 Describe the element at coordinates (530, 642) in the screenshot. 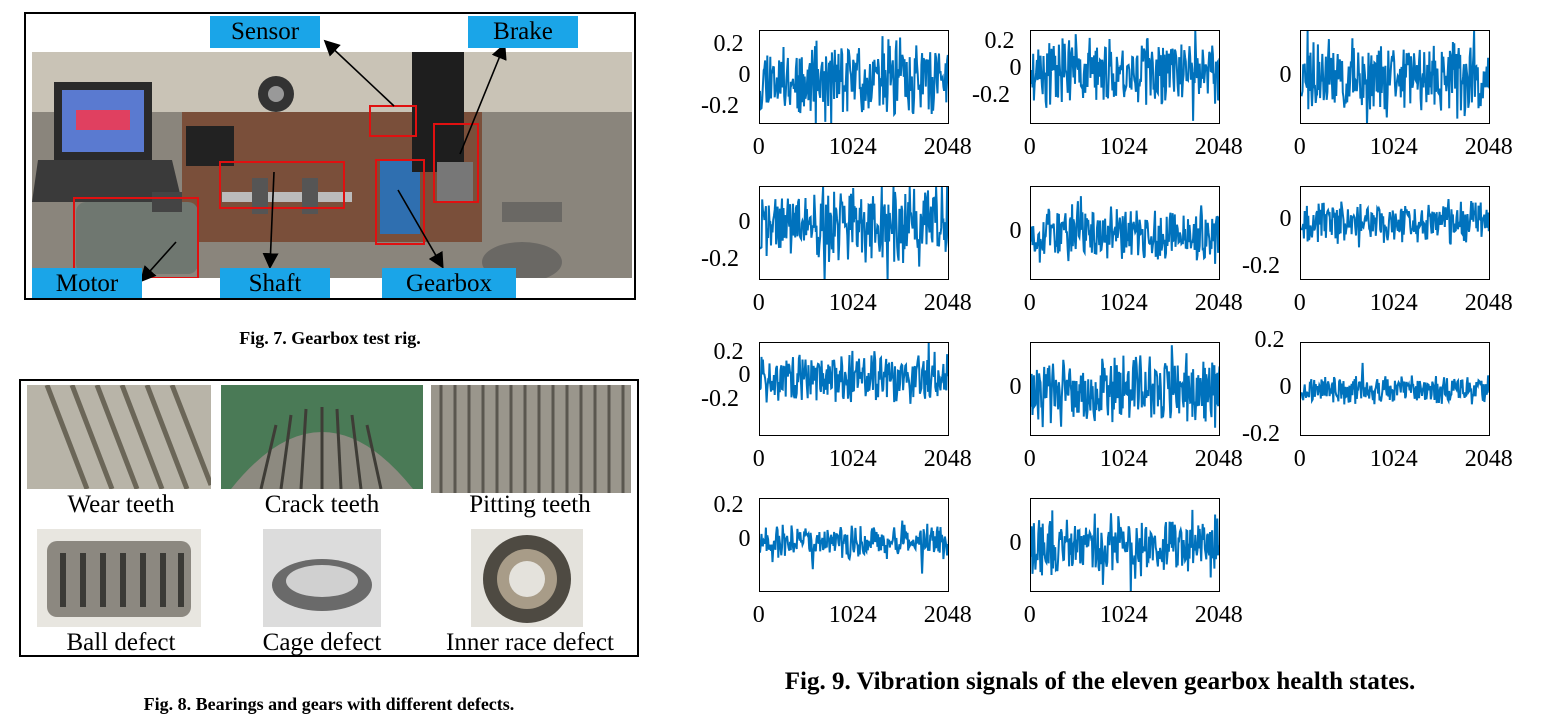

I see `inner-race-defect-label: Inner race defect` at that location.